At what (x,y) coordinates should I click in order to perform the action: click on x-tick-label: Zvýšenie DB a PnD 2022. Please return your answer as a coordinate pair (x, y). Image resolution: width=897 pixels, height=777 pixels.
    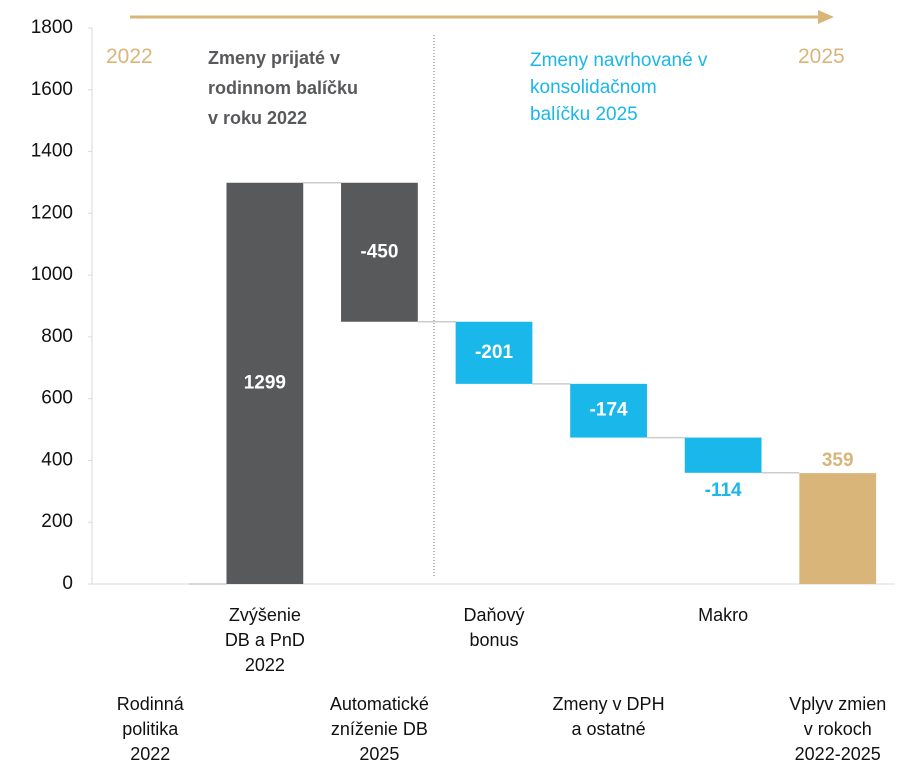
    Looking at the image, I should click on (264, 640).